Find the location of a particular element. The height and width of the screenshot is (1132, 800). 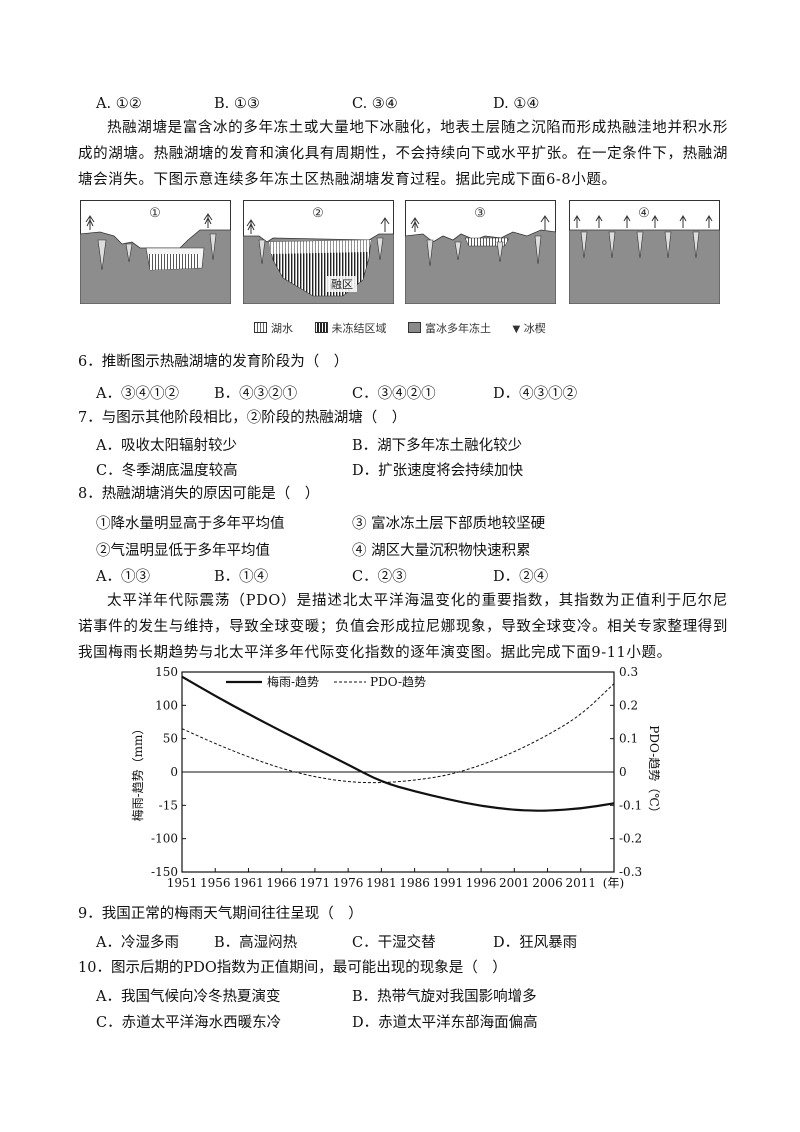

q7-option-a: A．吸收太阳辐射较少 is located at coordinates (166, 446).